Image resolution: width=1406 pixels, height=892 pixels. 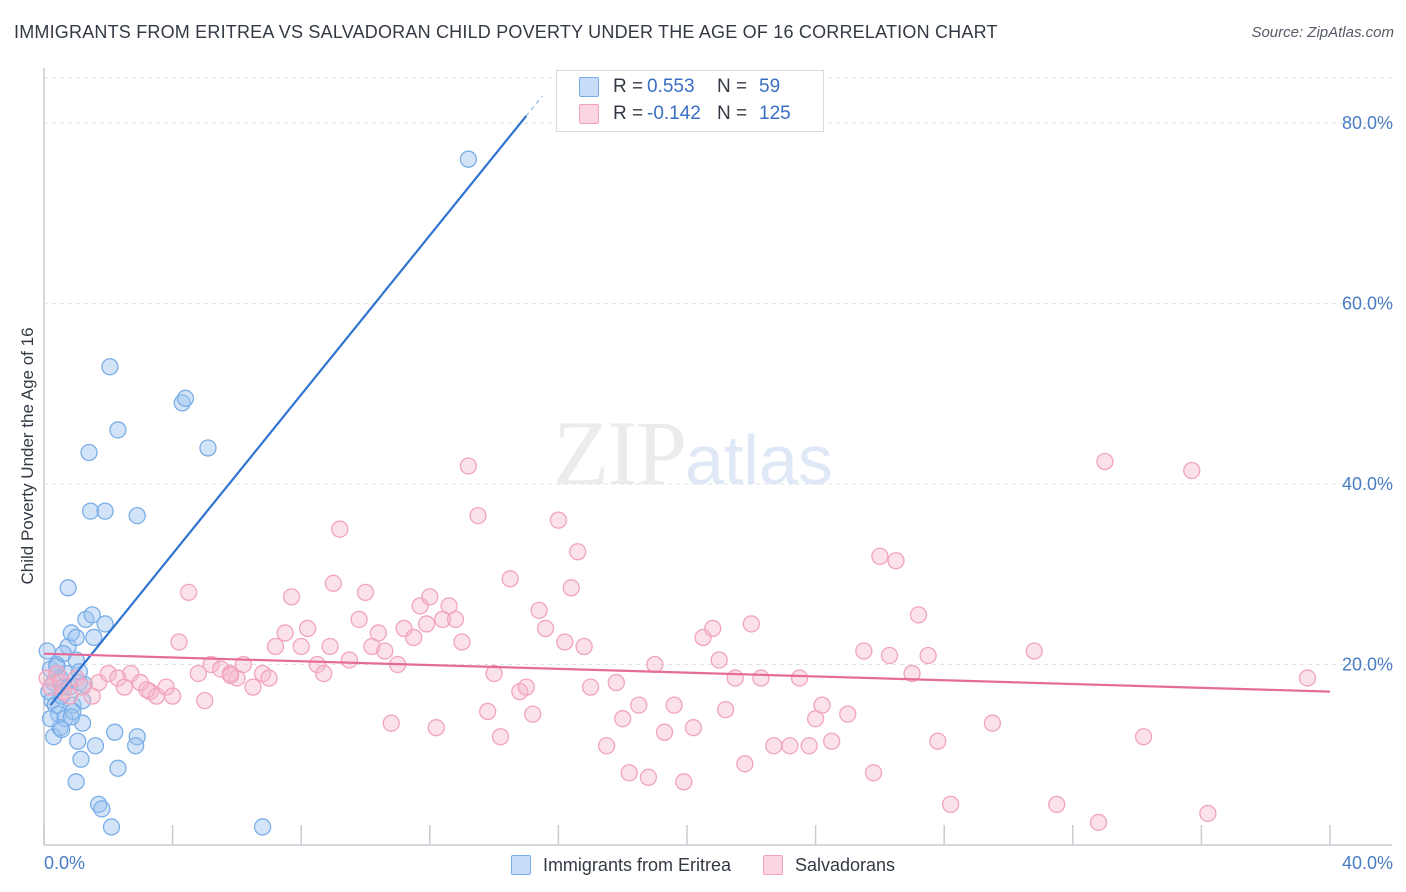 What do you see at coordinates (589, 87) in the screenshot?
I see `legend-swatch-eritrea` at bounding box center [589, 87].